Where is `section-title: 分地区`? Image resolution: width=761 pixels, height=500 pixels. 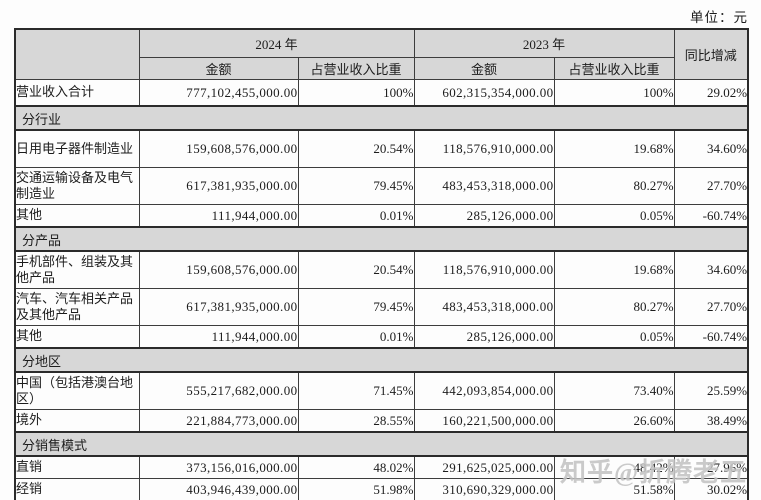
section-title: 分地区 is located at coordinates (381, 360).